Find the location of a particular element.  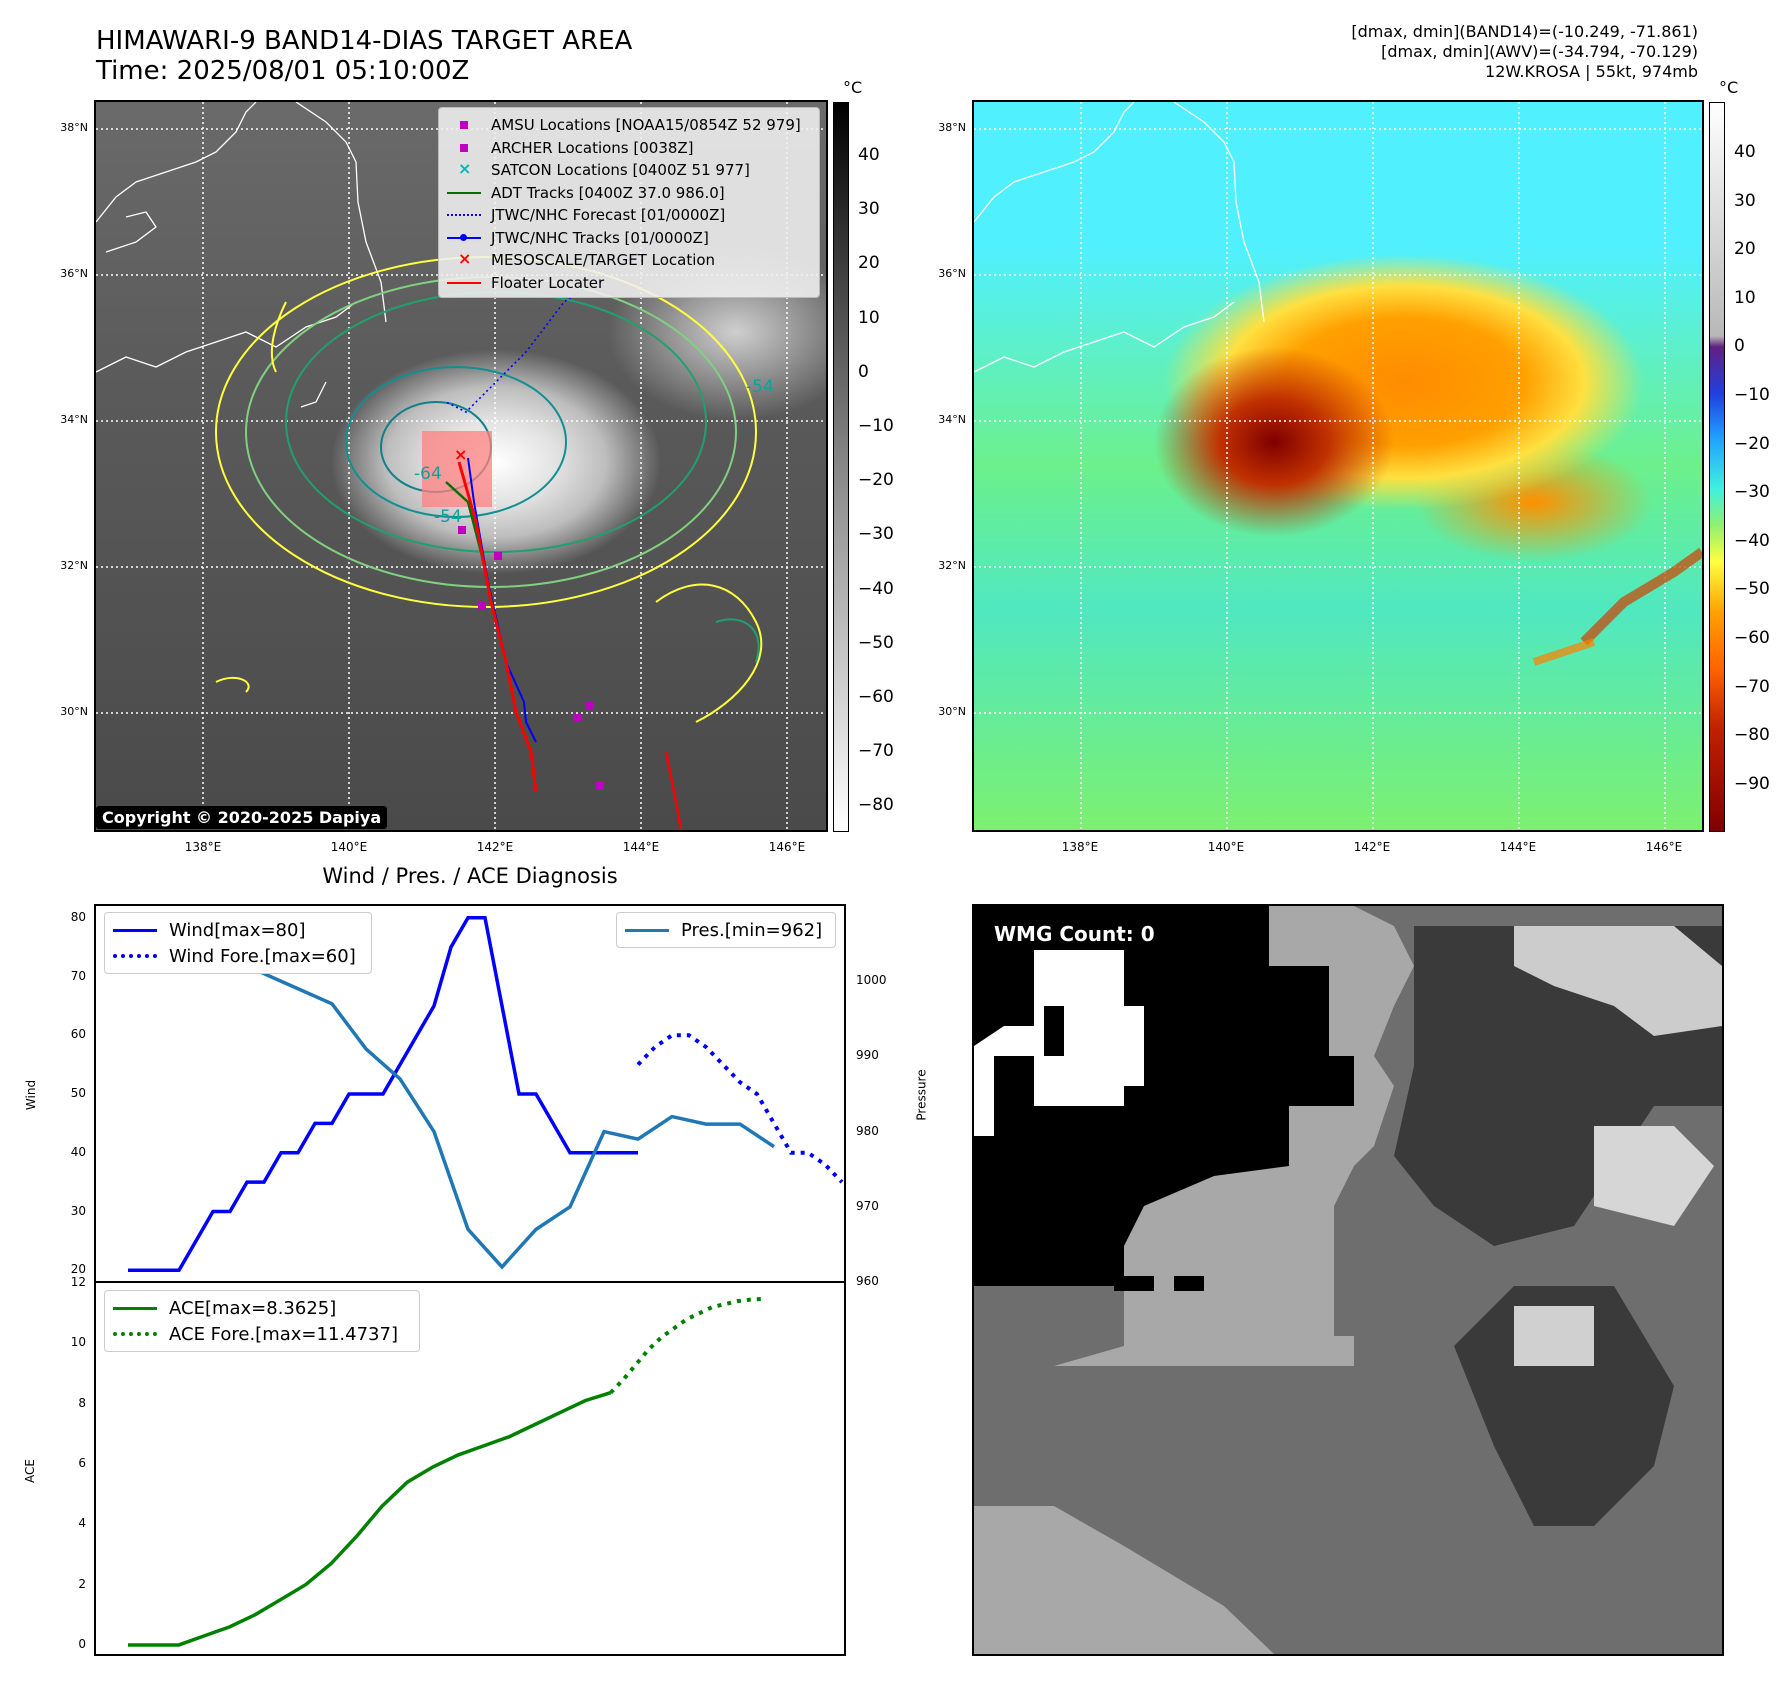

colorbar-wv is located at coordinates (1717, 467).